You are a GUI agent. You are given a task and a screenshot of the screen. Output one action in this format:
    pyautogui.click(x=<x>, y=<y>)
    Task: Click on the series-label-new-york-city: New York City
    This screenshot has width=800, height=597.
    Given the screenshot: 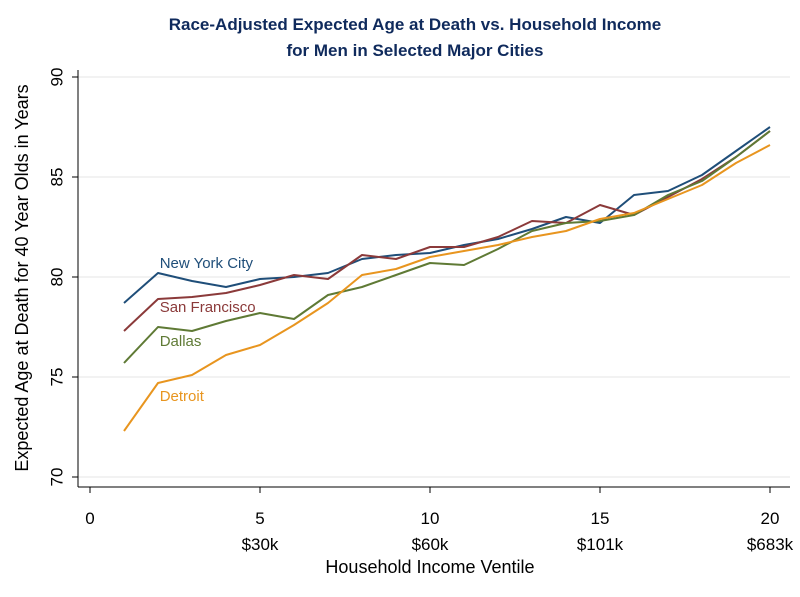 What is the action you would take?
    pyautogui.click(x=207, y=263)
    